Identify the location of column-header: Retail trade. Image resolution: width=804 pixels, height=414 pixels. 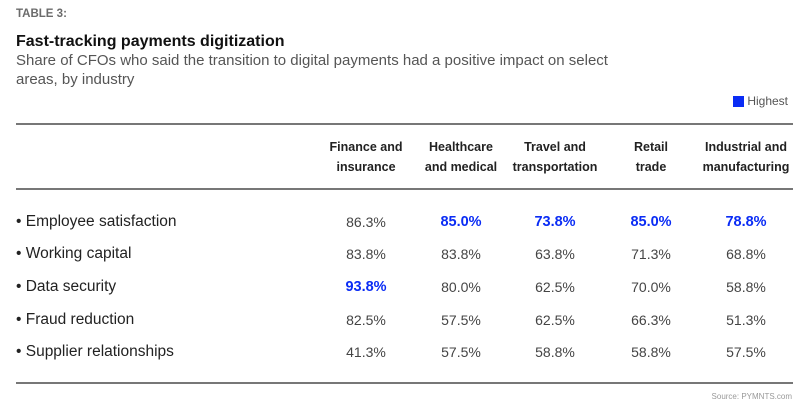
(651, 157).